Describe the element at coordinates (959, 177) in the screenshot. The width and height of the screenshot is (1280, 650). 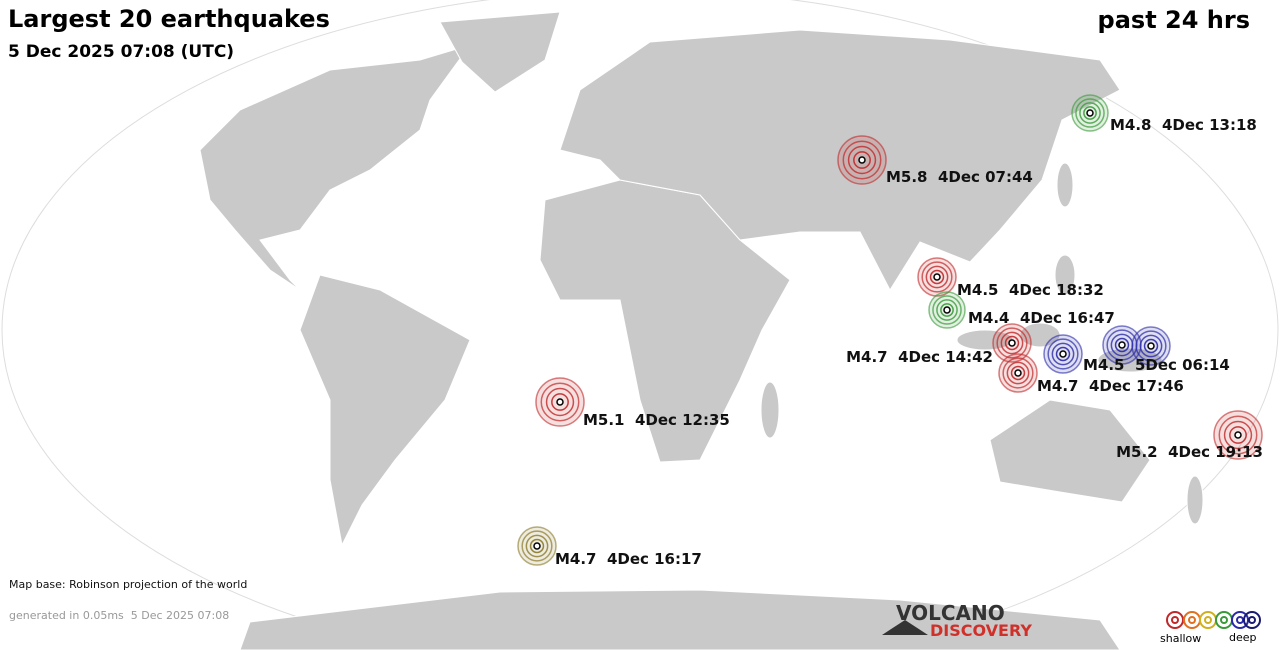
I see `quake-label: M5.8 4Dec 07:44` at that location.